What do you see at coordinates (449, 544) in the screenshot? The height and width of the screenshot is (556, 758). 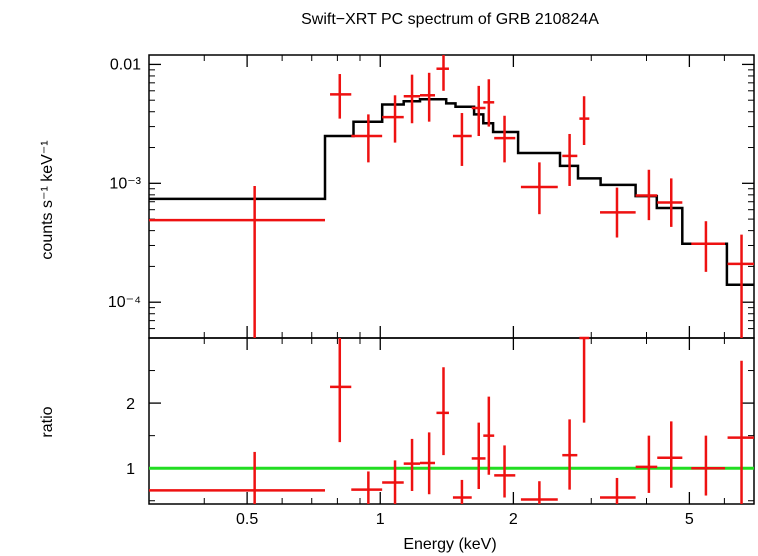 I see `x-axis-label: Energy (keV)` at bounding box center [449, 544].